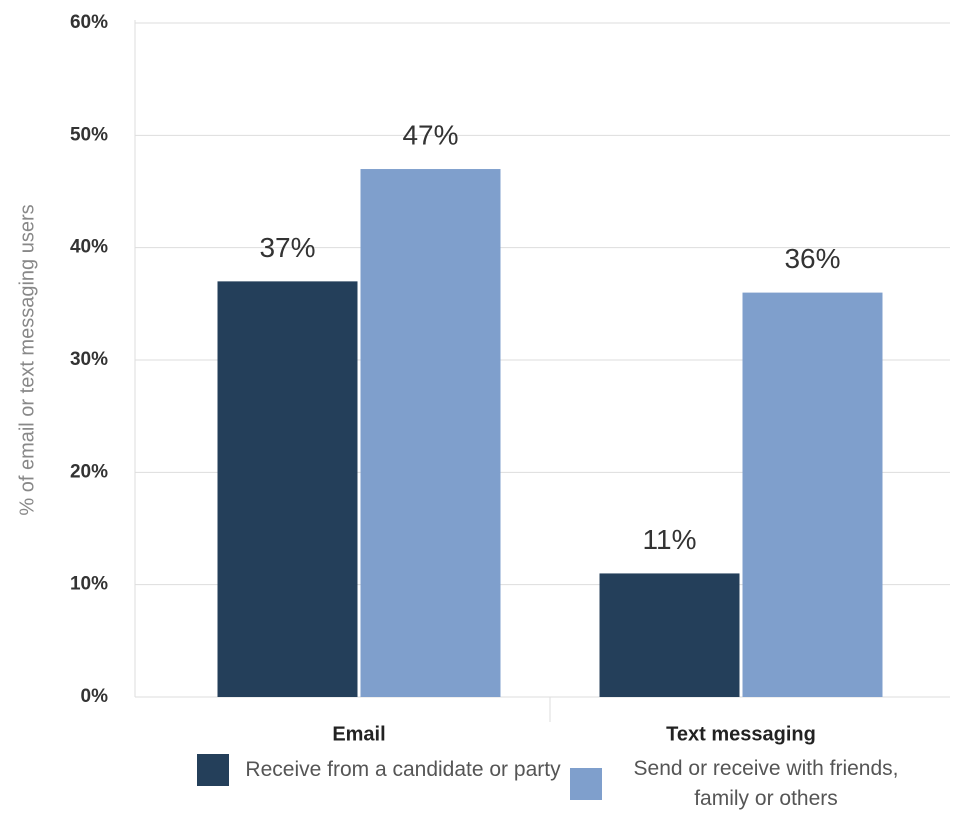  I want to click on y-tick-label: 10%, so click(89, 584).